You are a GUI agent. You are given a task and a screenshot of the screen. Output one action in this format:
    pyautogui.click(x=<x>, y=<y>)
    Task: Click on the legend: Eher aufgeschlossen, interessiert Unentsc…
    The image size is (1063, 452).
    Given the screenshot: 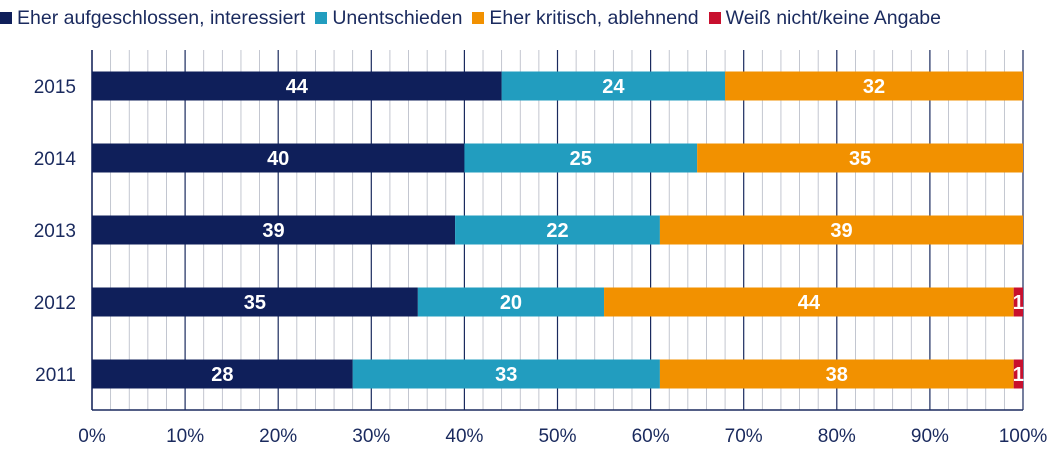 What is the action you would take?
    pyautogui.click(x=531, y=18)
    